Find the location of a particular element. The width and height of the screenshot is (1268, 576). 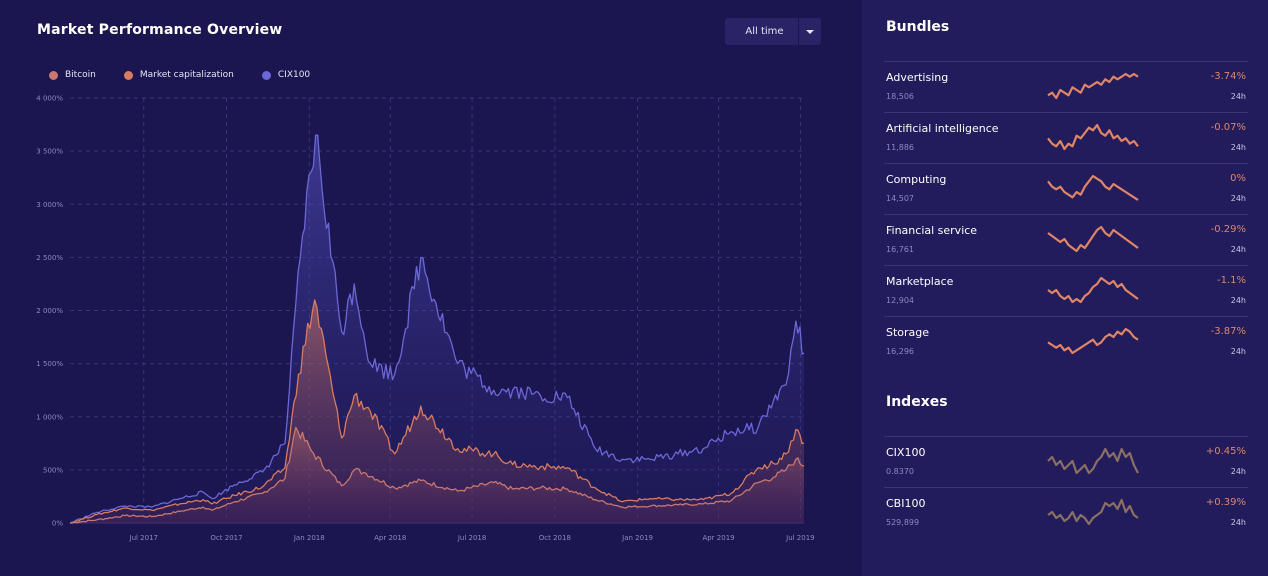

y-tick-label: 3 500% is located at coordinates (49, 152).